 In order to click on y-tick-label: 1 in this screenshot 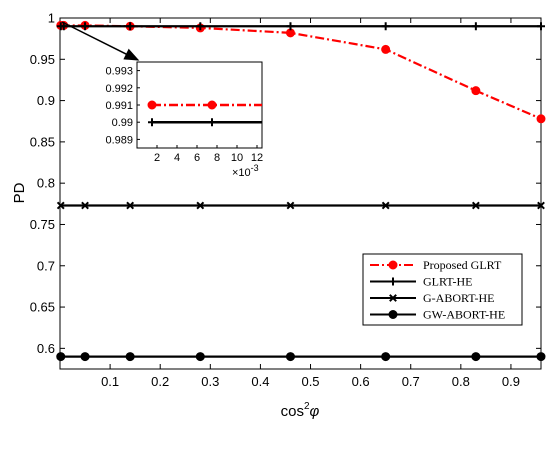, I will do `click(51, 18)`.